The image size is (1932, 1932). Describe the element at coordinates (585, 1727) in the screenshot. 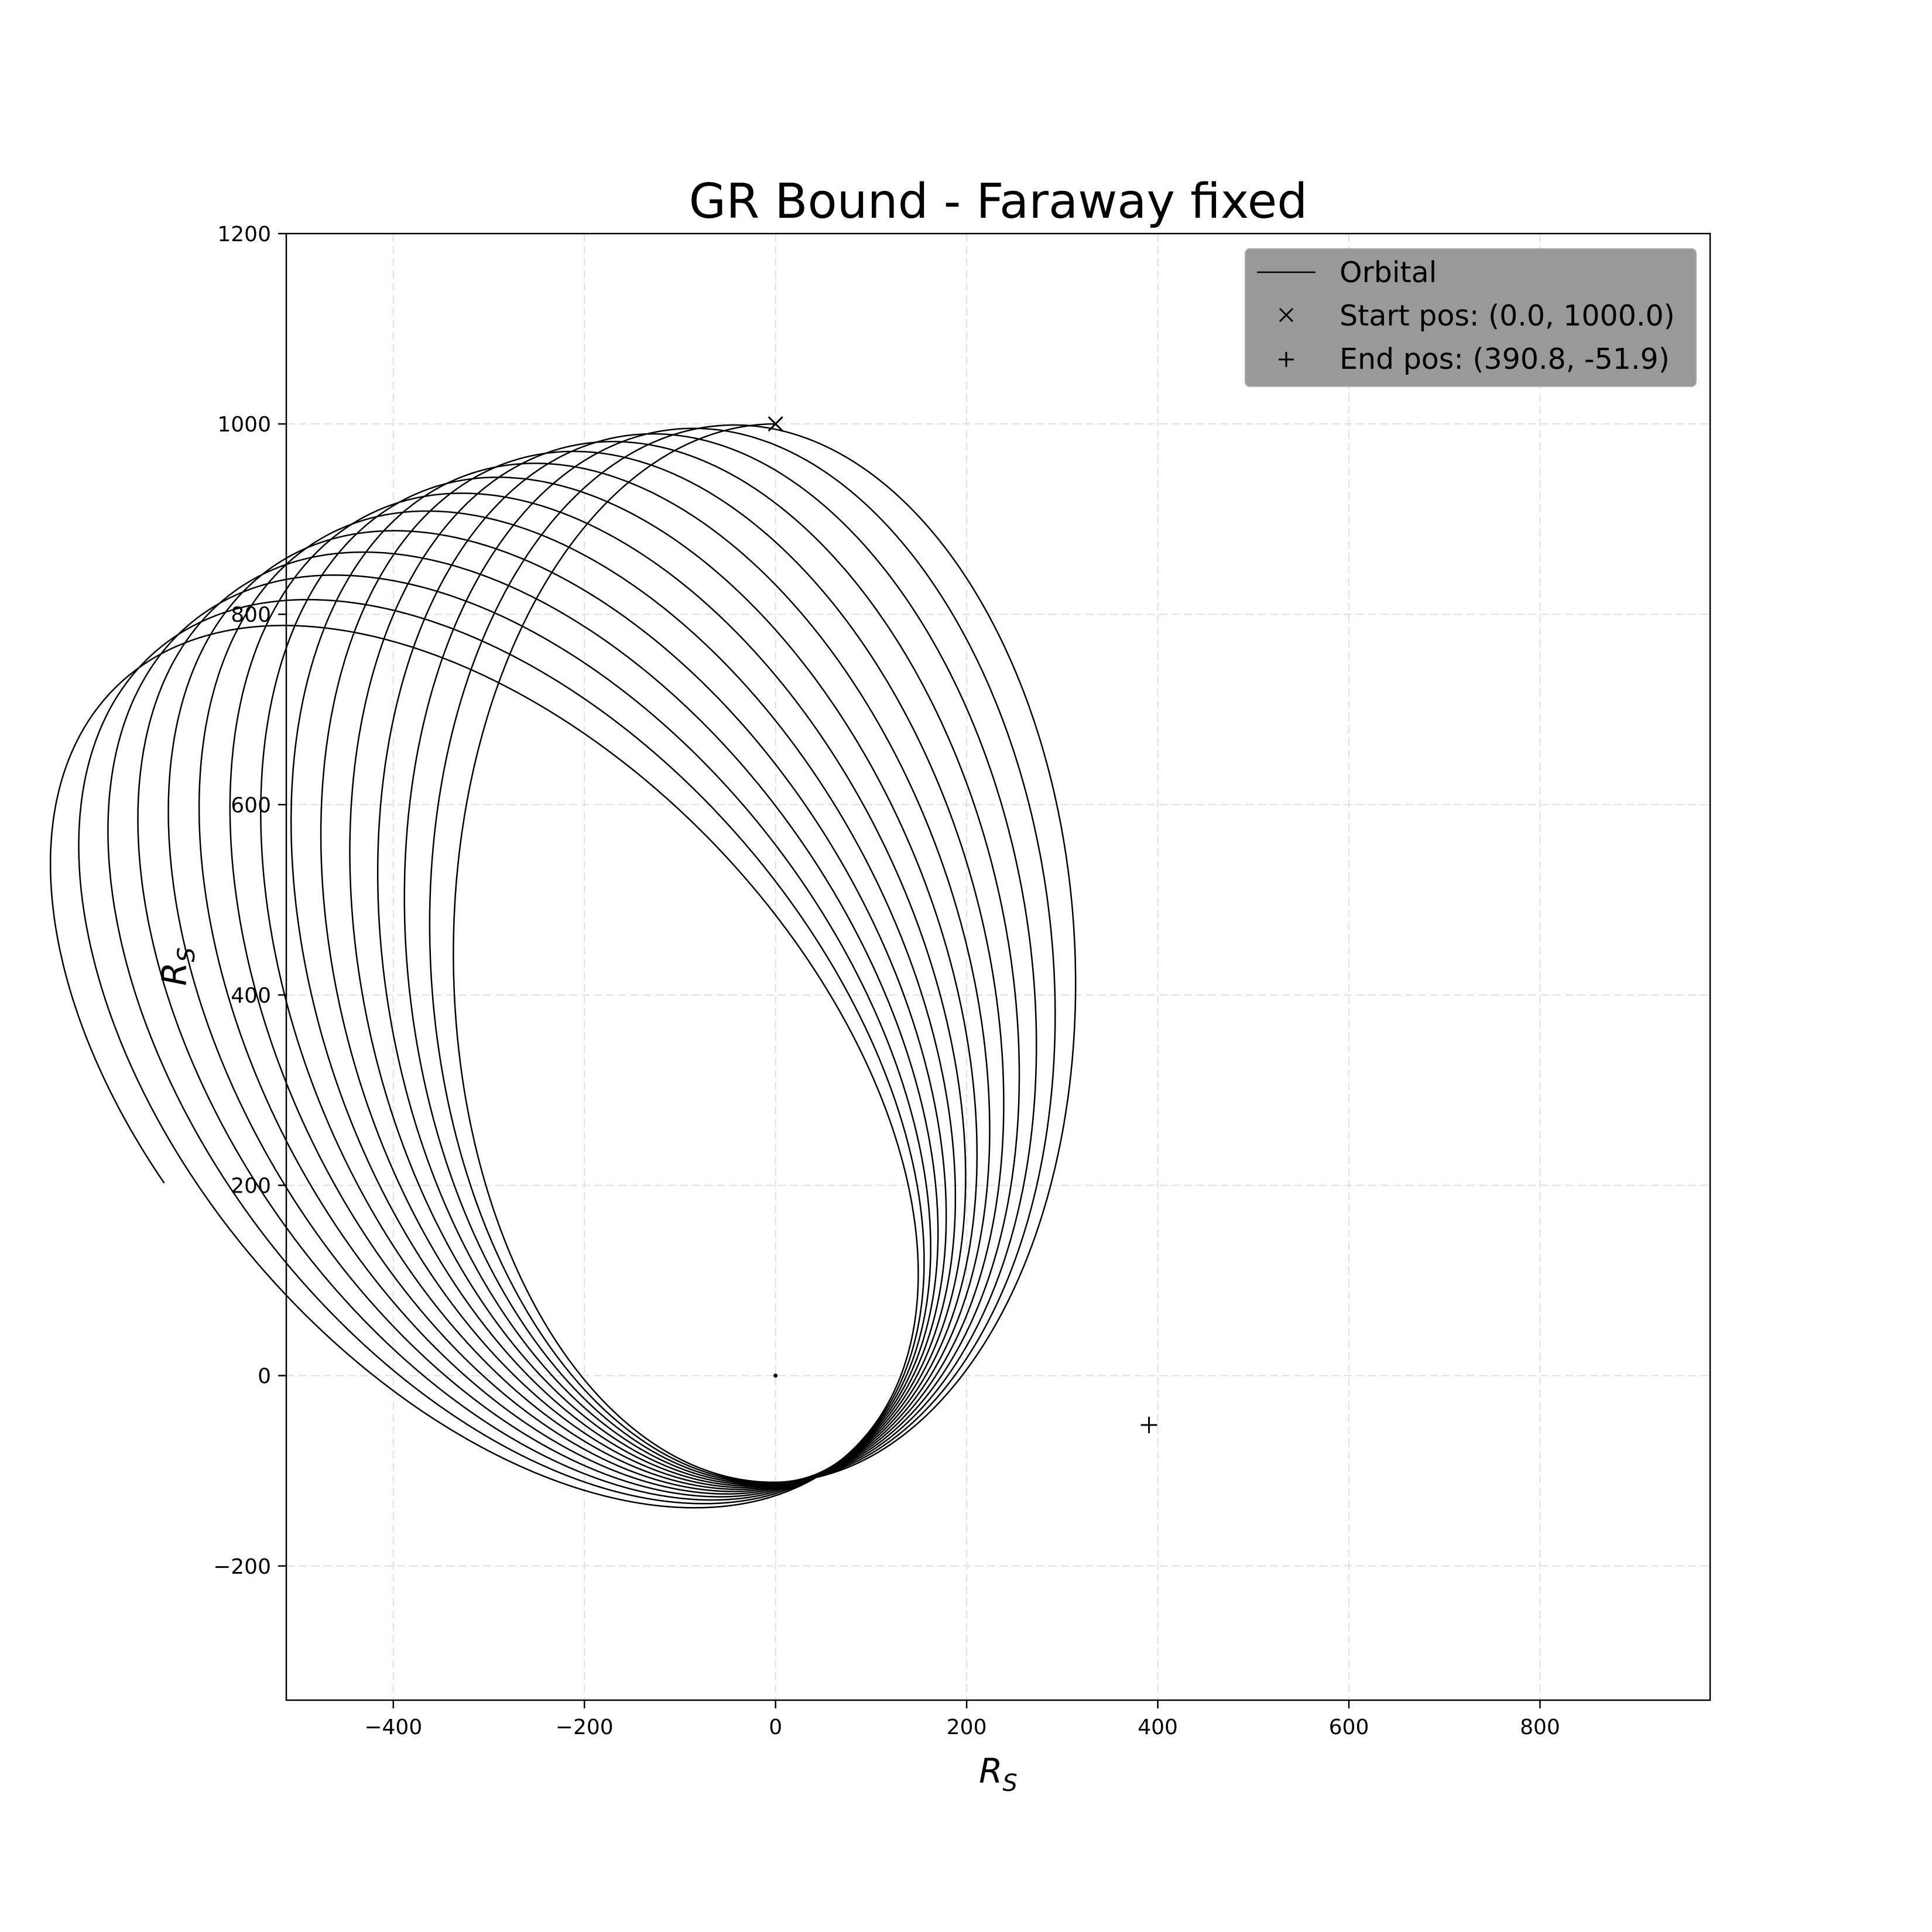

I see `x-tick-label: −200` at that location.